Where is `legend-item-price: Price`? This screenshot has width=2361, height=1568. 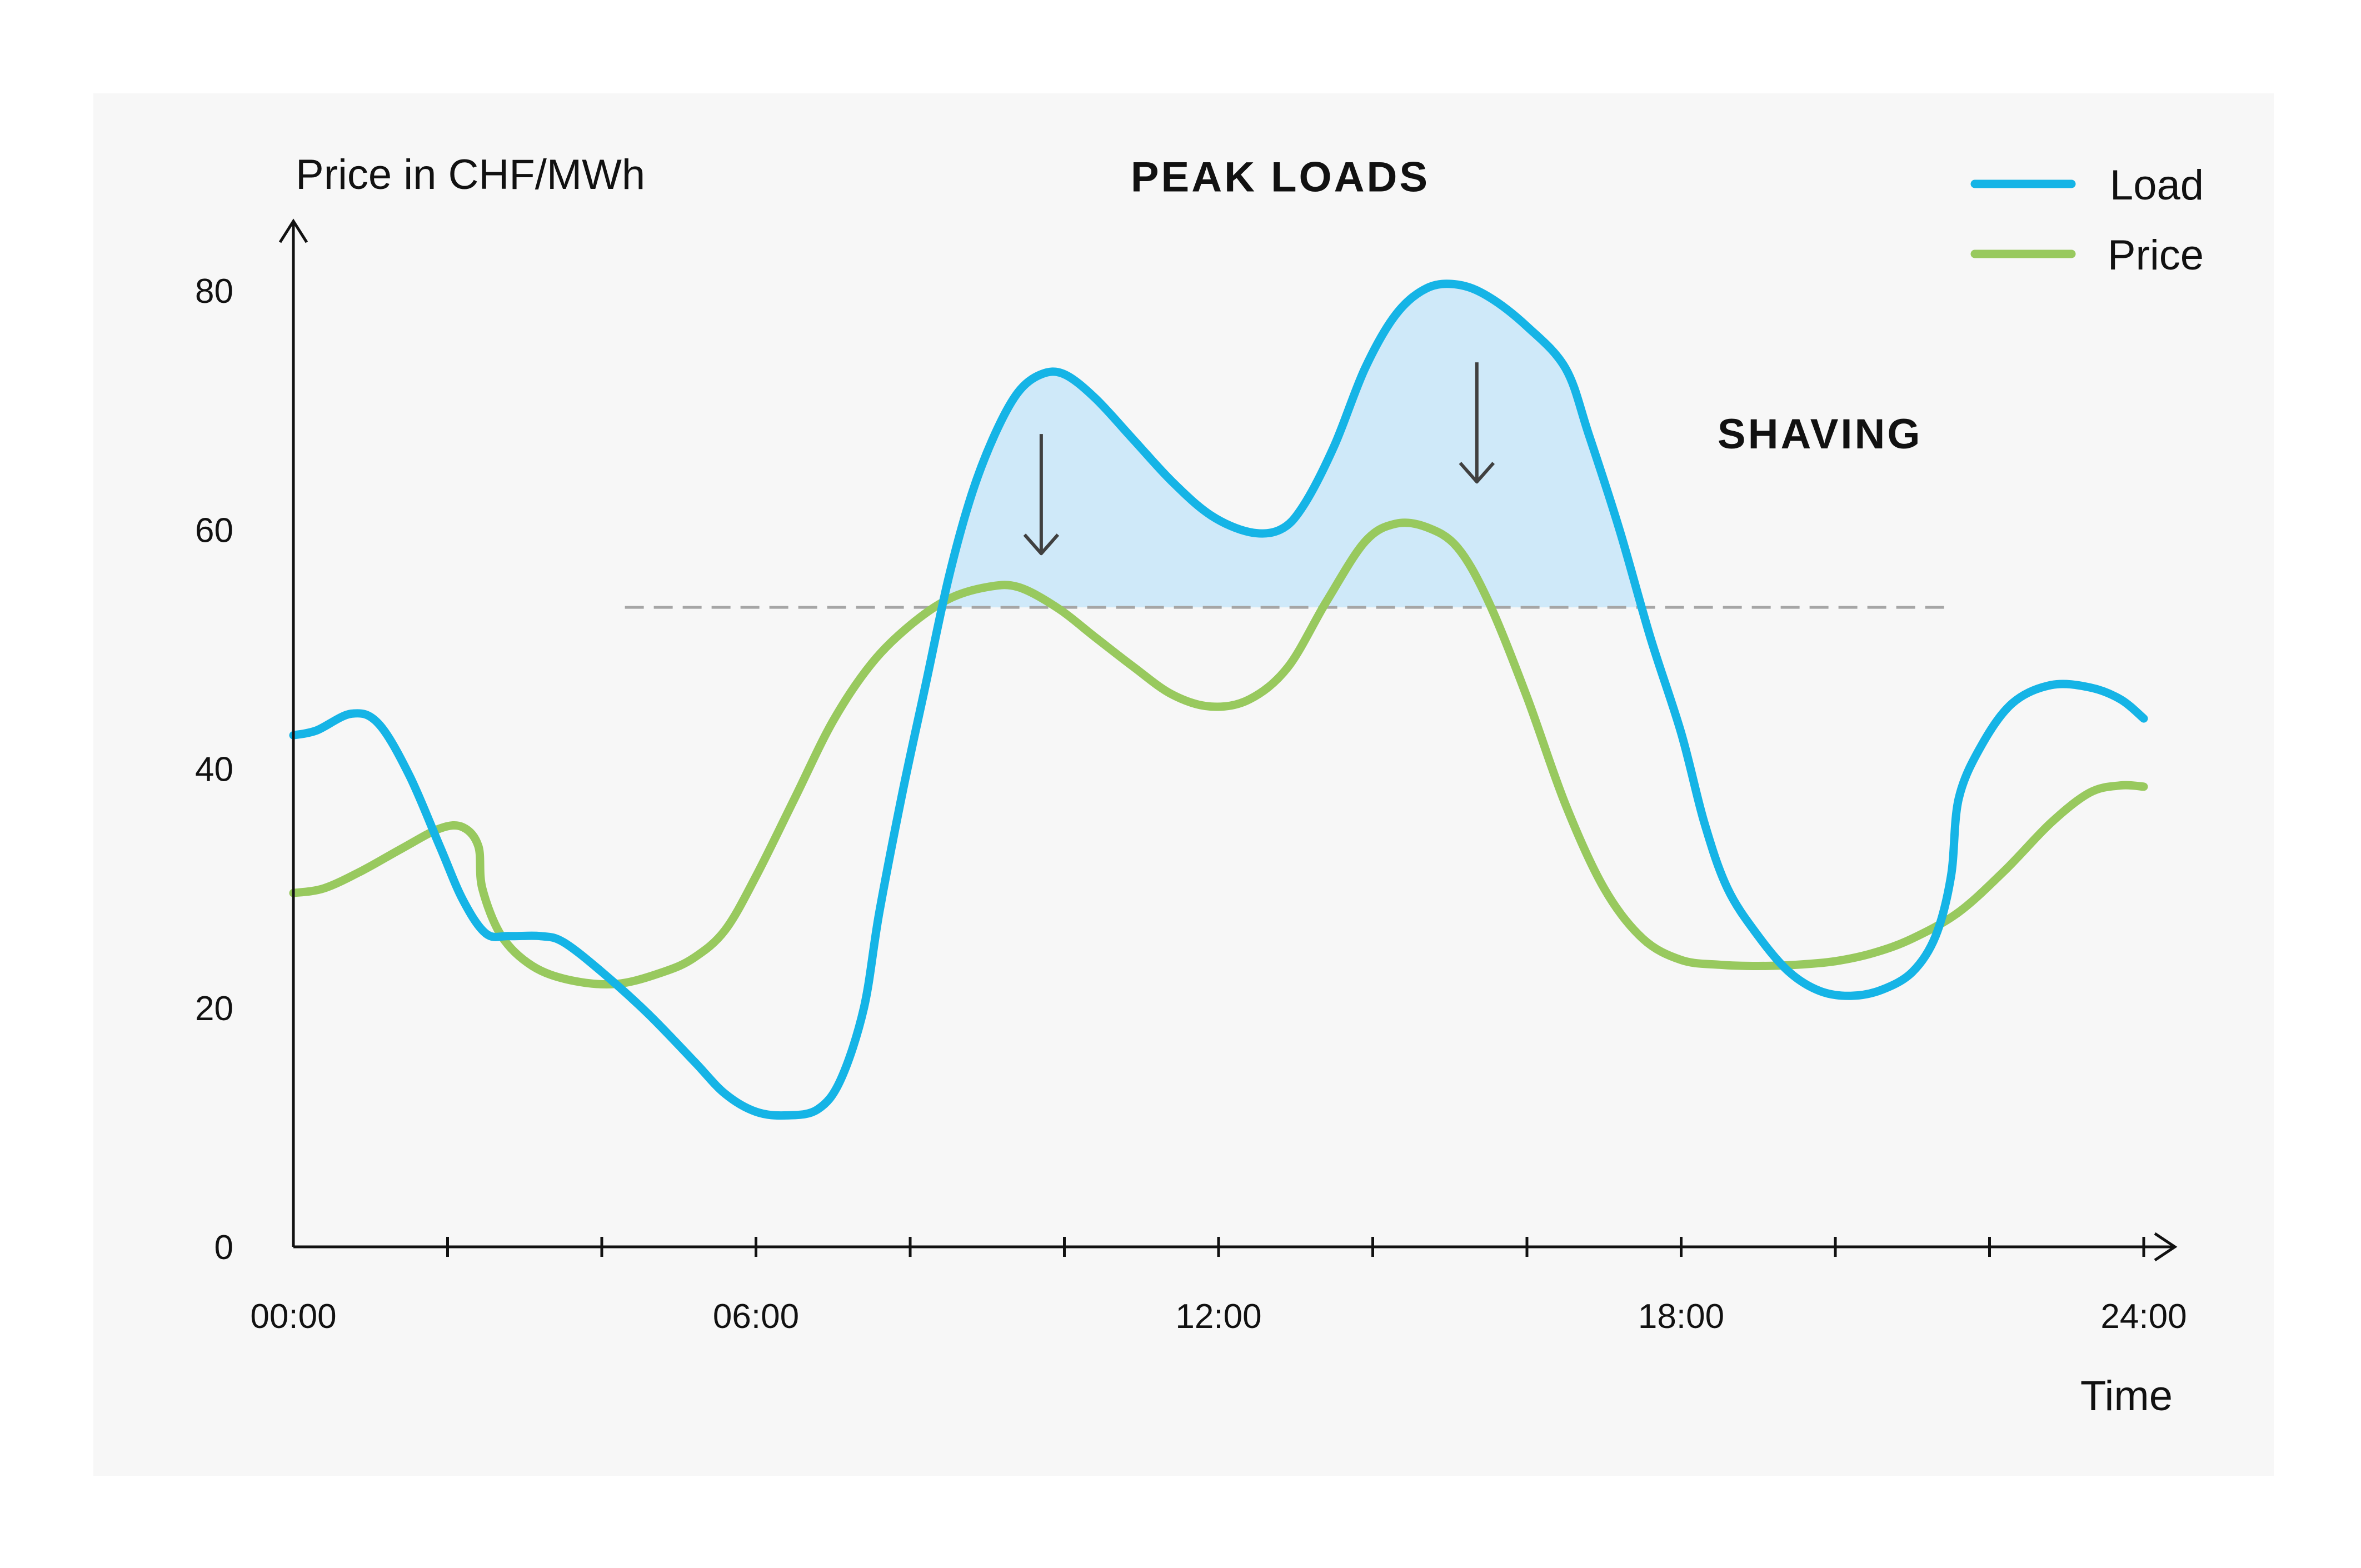
legend-item-price: Price is located at coordinates (2087, 255).